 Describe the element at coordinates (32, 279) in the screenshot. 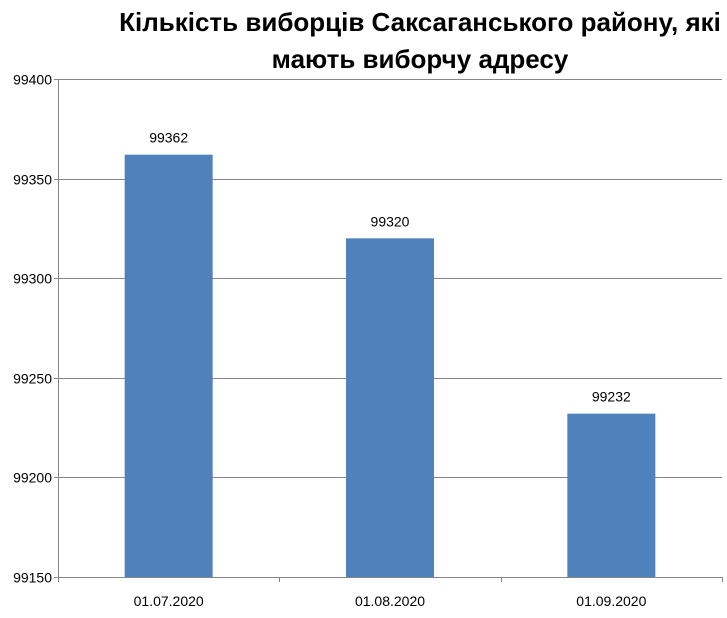

I see `y-tick-label: 99300` at that location.